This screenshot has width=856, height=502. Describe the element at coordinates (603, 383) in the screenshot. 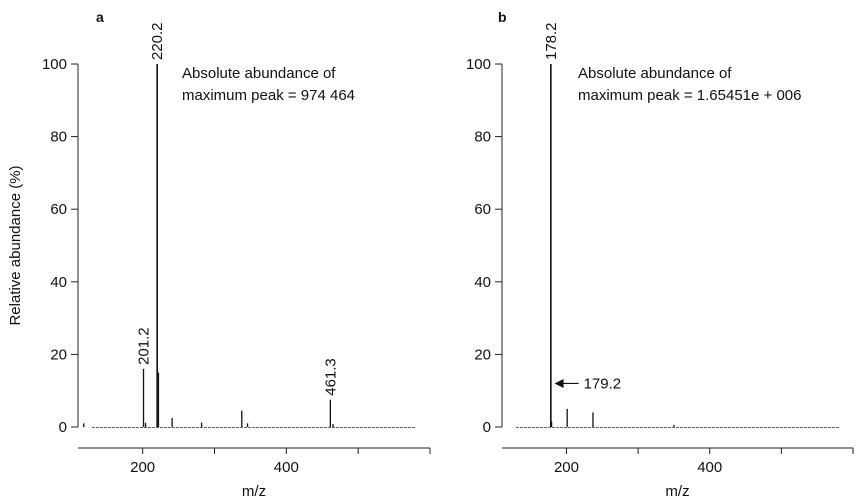

I see `arrow-label: 179.2` at that location.